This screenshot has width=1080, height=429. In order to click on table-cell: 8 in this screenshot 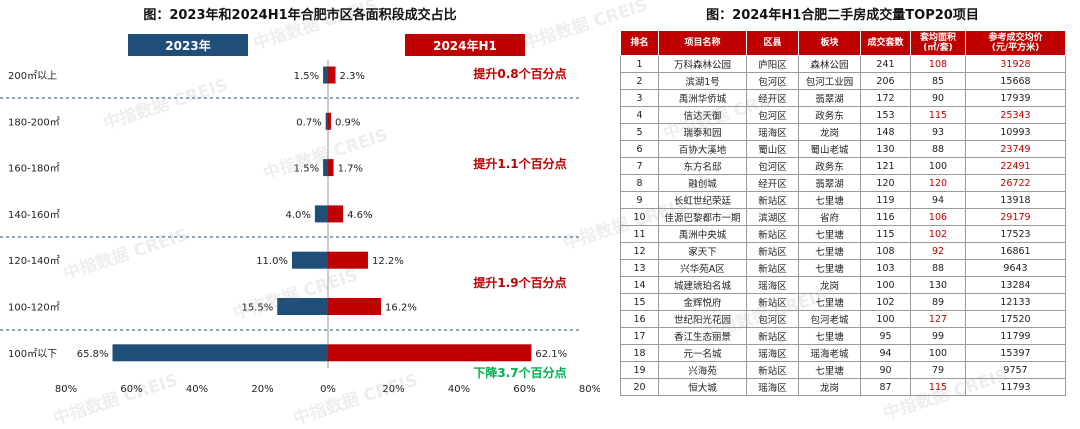, I will do `click(639, 183)`.